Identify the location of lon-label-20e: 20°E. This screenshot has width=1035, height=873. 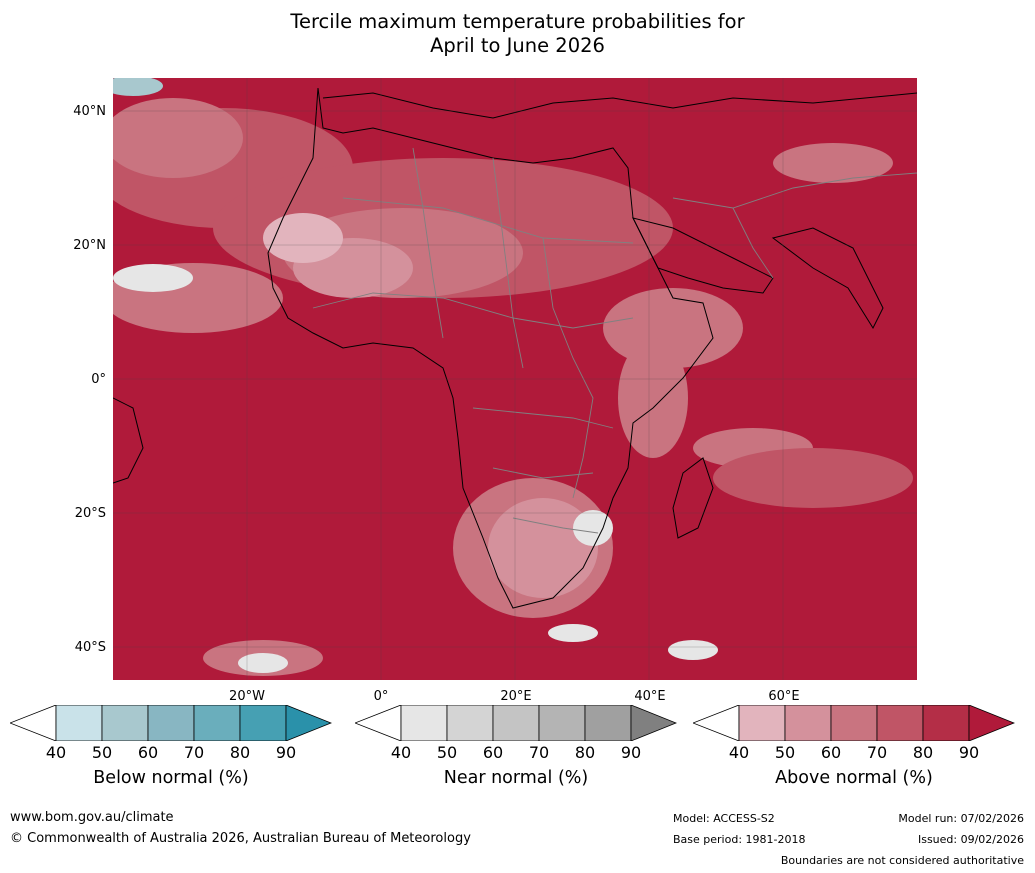
(516, 696).